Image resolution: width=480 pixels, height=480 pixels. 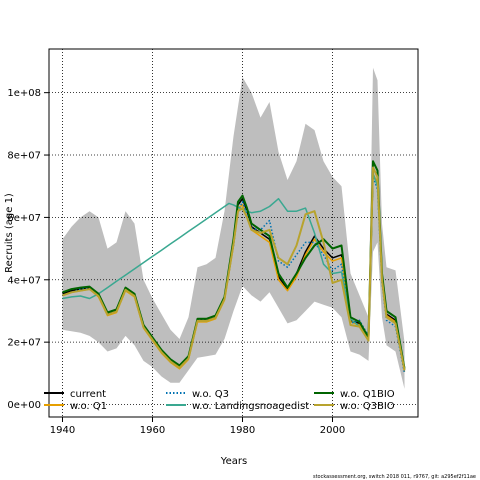 What do you see at coordinates (367, 394) in the screenshot?
I see `legend-label: w.o. Q1BIO` at bounding box center [367, 394].